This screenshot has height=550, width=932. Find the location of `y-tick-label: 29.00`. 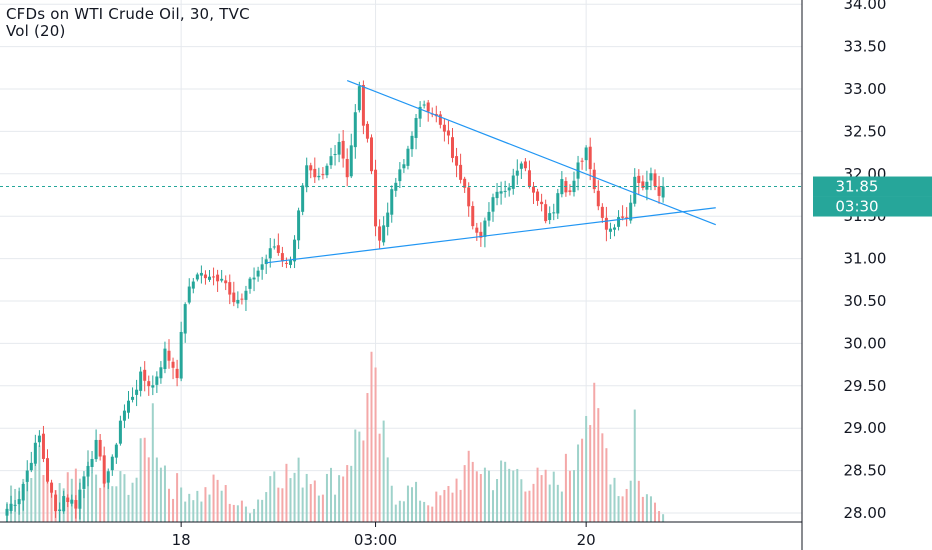

y-tick-label: 29.00 is located at coordinates (865, 428).